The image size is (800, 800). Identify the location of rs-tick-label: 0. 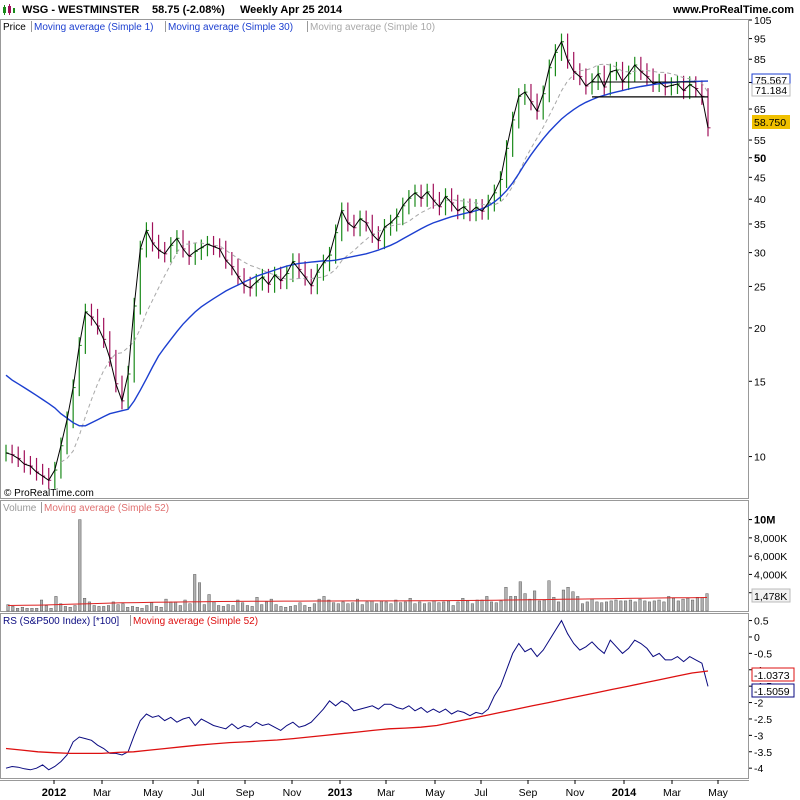
(757, 638).